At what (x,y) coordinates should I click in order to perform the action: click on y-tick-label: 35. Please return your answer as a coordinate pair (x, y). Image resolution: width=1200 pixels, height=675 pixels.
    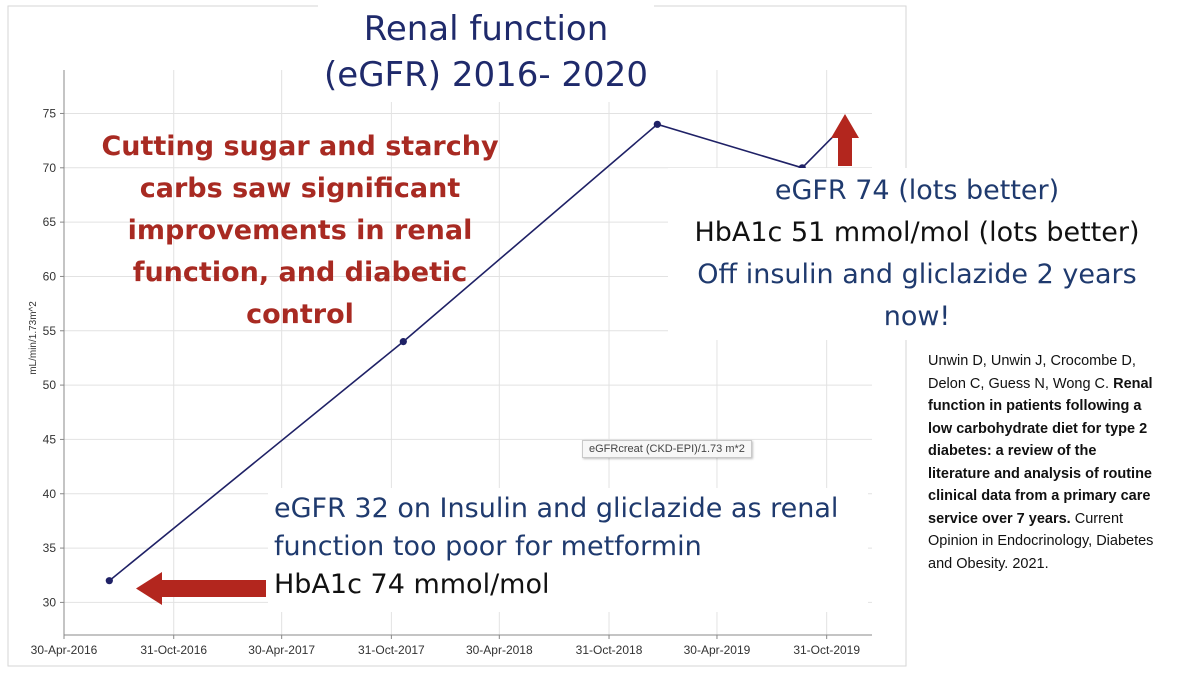
    Looking at the image, I should click on (50, 548).